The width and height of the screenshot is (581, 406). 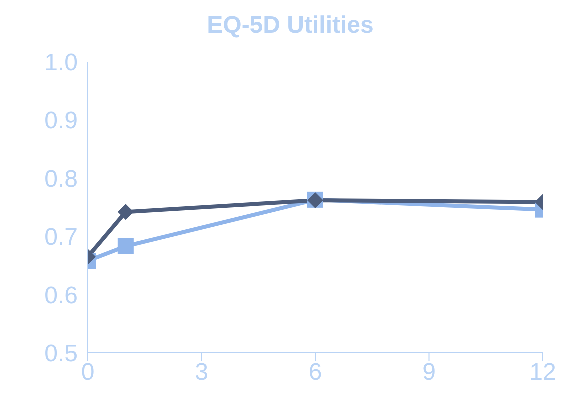 What do you see at coordinates (429, 372) in the screenshot?
I see `x-tick-label: 9` at bounding box center [429, 372].